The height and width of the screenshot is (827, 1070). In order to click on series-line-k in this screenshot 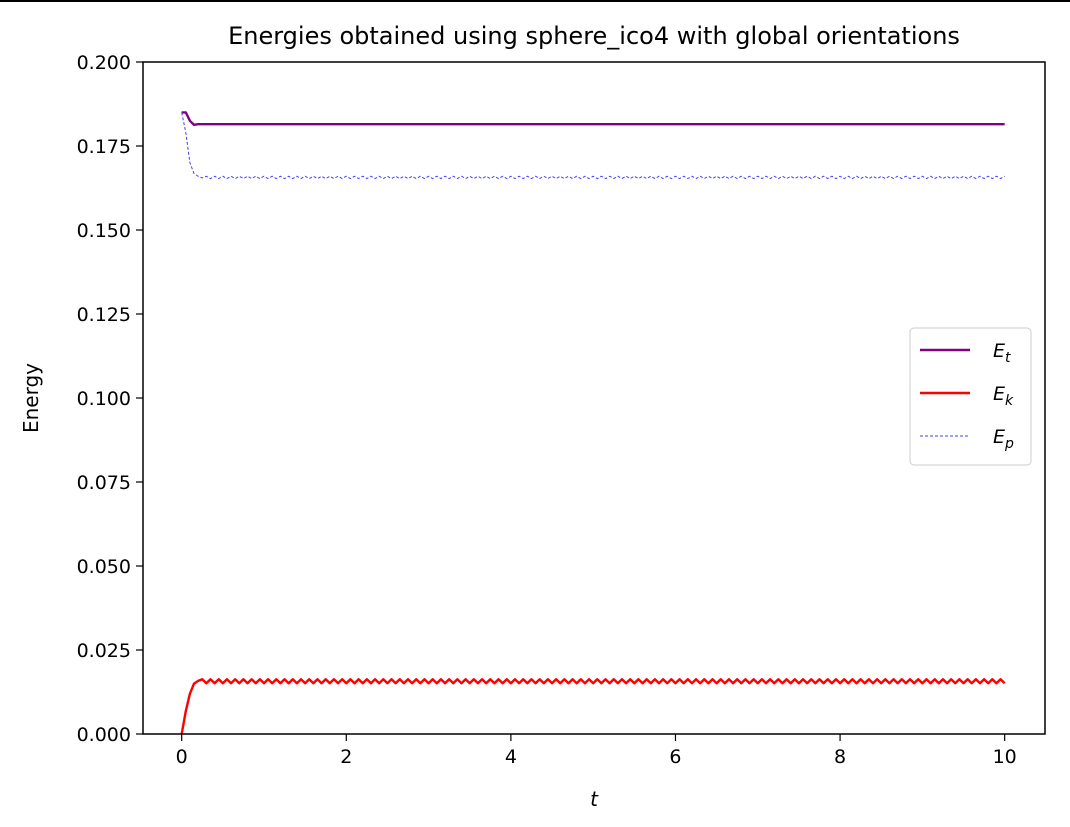, I will do `click(593, 706)`.